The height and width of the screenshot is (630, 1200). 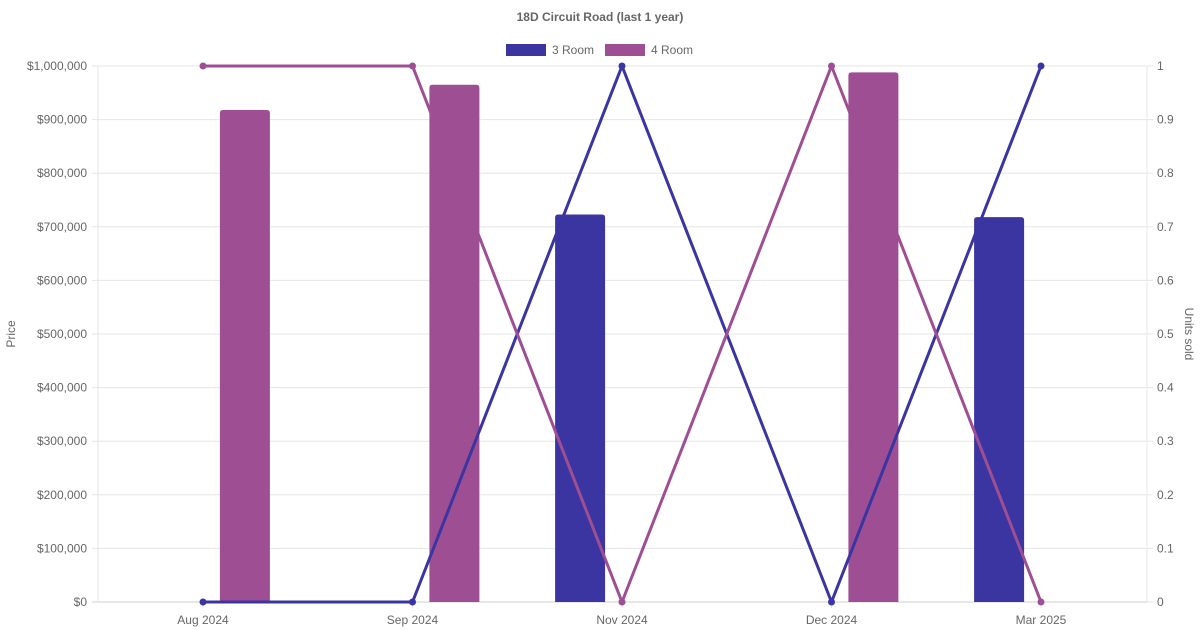 What do you see at coordinates (1160, 602) in the screenshot?
I see `y-right-tick-label: 0` at bounding box center [1160, 602].